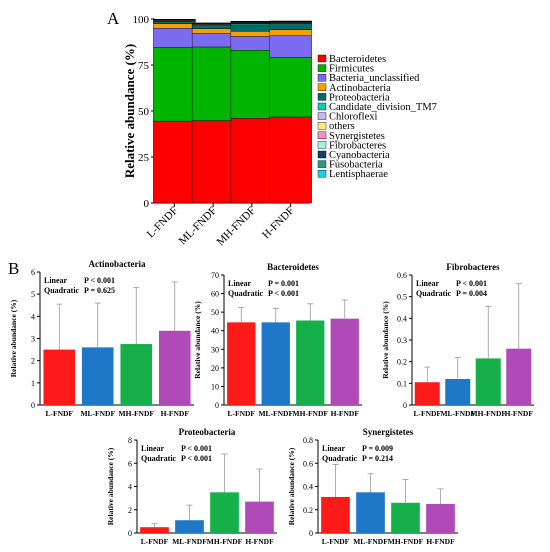 The image size is (550, 552). Describe the element at coordinates (357, 145) in the screenshot. I see `legend-label: Fibrobacteres` at that location.